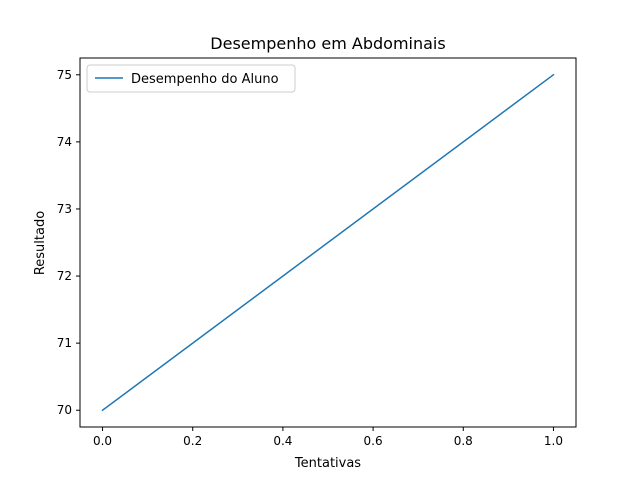 The width and height of the screenshot is (640, 480). I want to click on legend-label: Desempenho do Aluno, so click(205, 79).